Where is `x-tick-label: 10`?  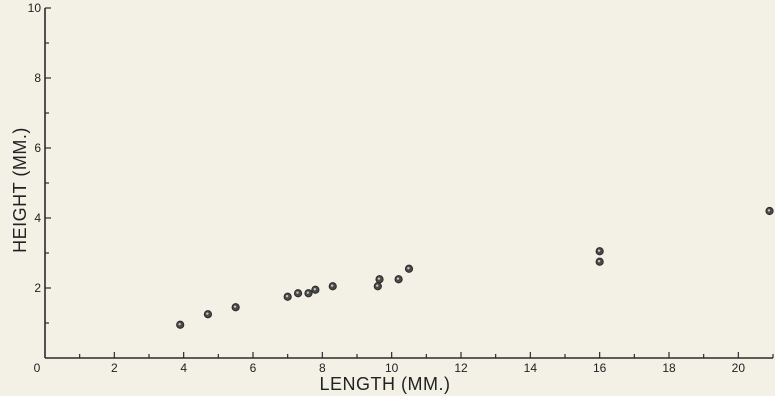 x-tick-label: 10 is located at coordinates (392, 368).